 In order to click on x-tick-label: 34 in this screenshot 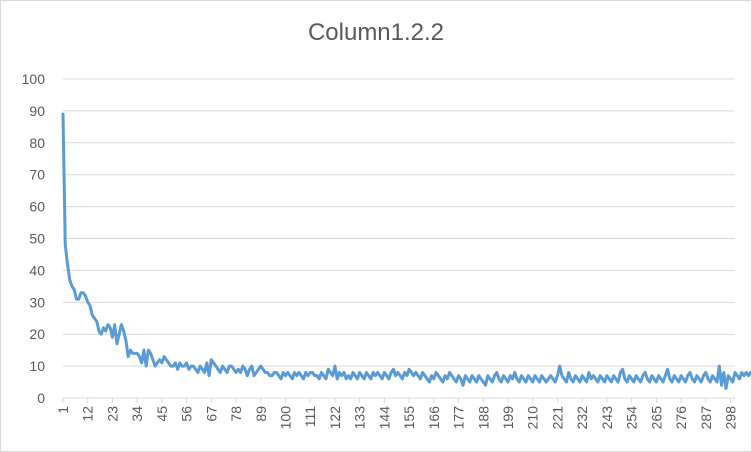, I will do `click(137, 414)`.